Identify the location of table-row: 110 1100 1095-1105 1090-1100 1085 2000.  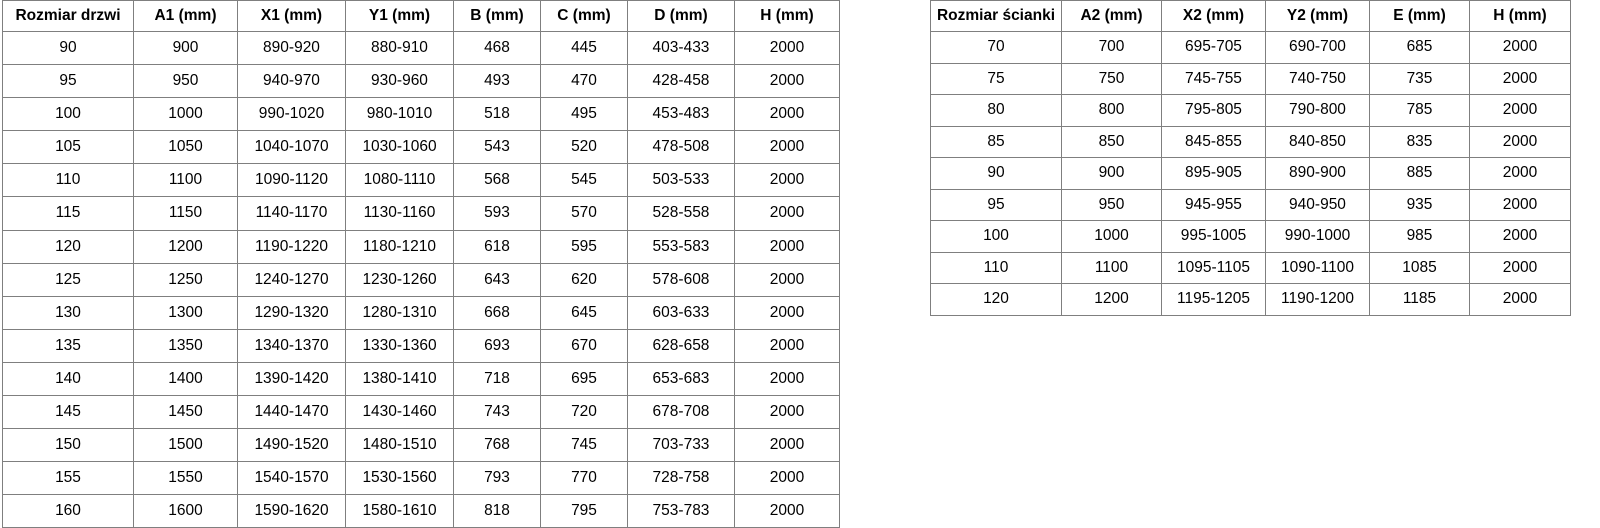
(1250, 267).